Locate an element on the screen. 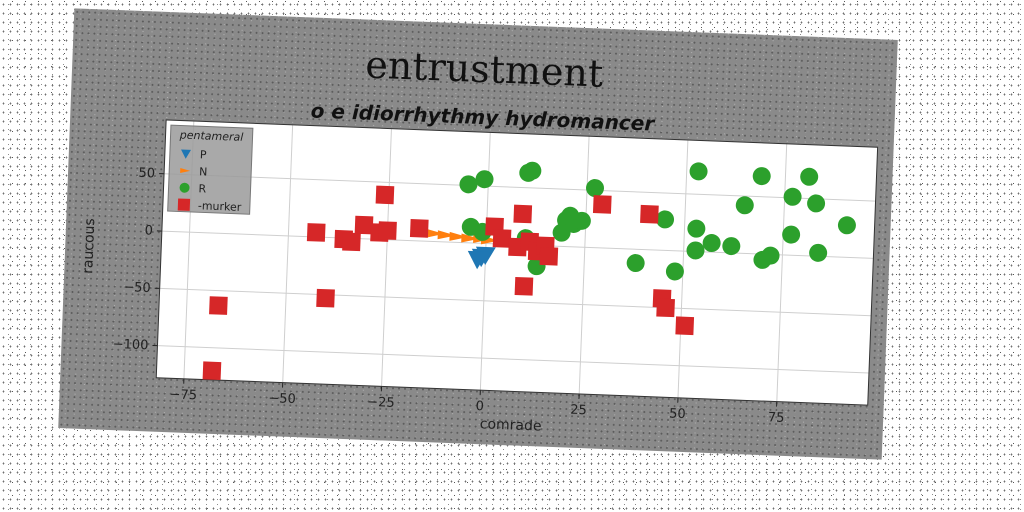  legend-label: R is located at coordinates (202, 188).